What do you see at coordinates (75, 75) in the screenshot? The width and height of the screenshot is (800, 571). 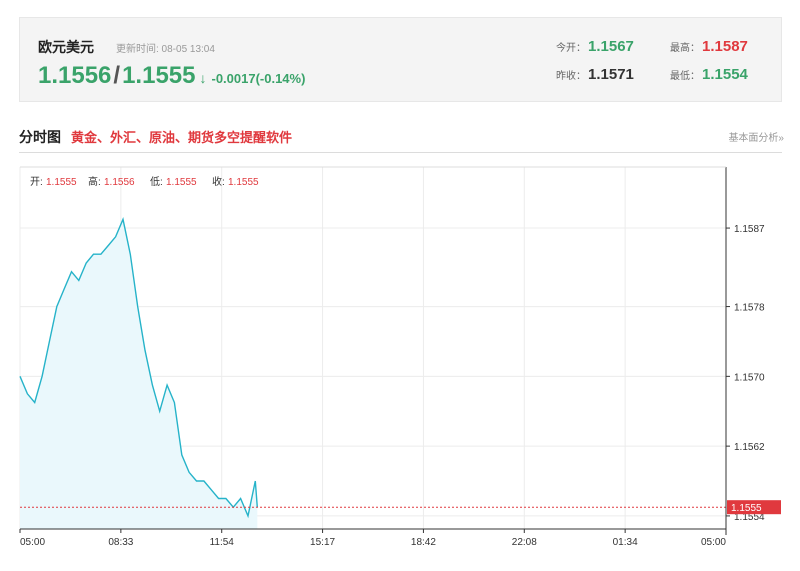 I see `bid-price: 1.1556` at bounding box center [75, 75].